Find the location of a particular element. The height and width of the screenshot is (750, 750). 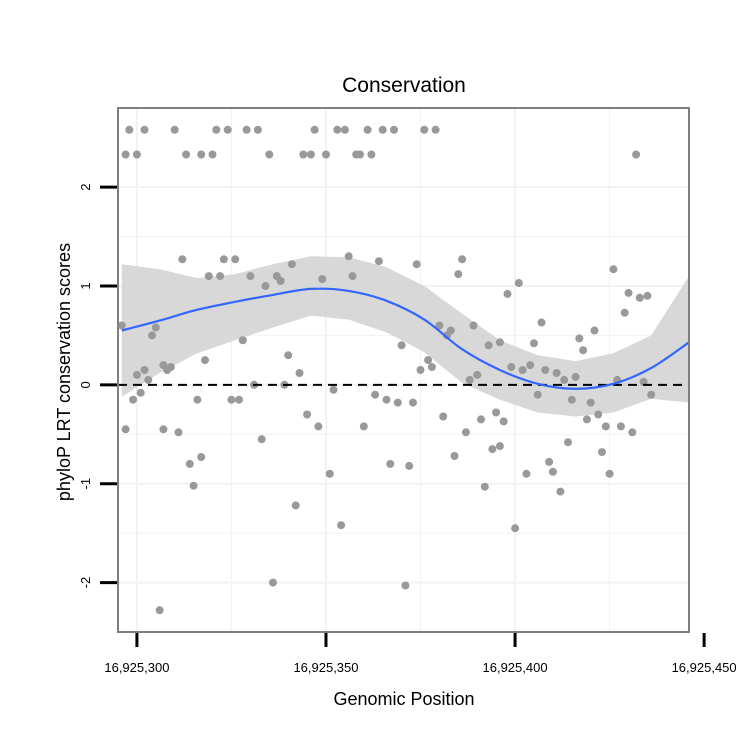

smooth-trend-line is located at coordinates (405, 338).